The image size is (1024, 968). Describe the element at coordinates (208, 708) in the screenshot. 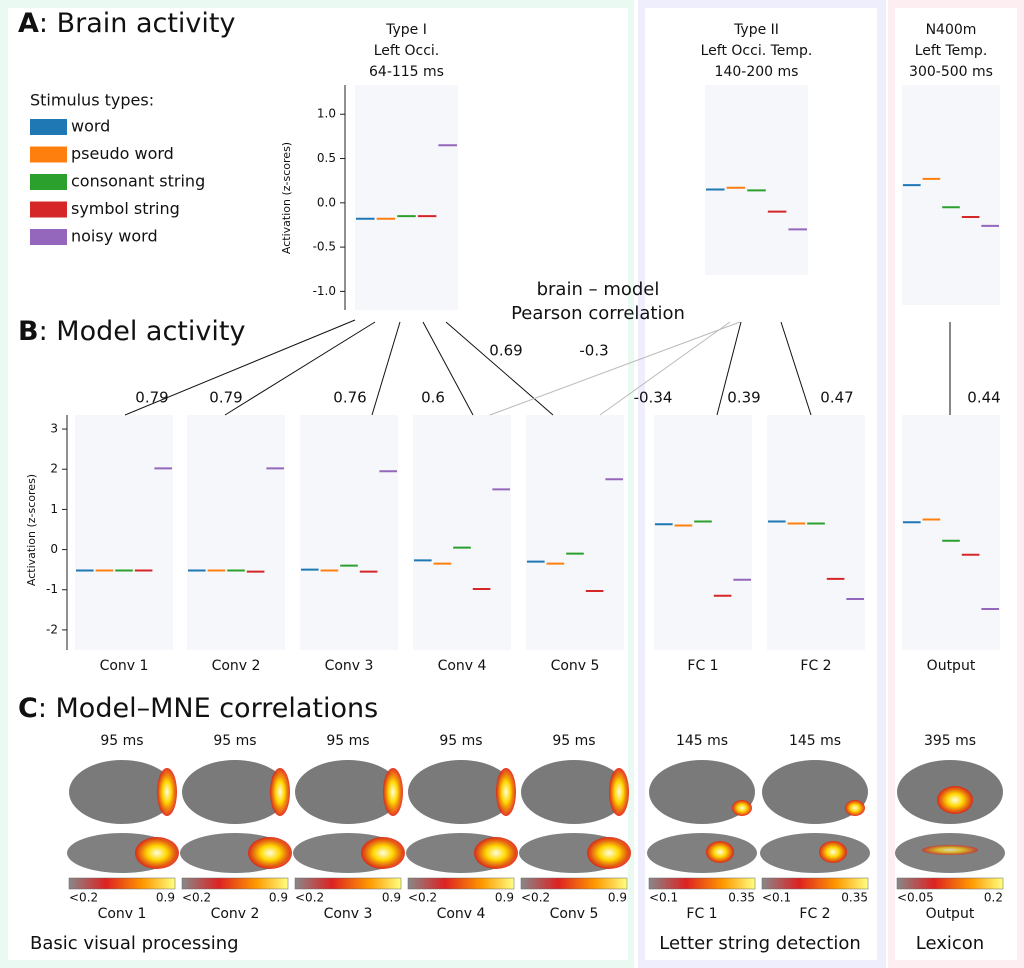

I see `section-text: : Model–MNE correlations` at that location.